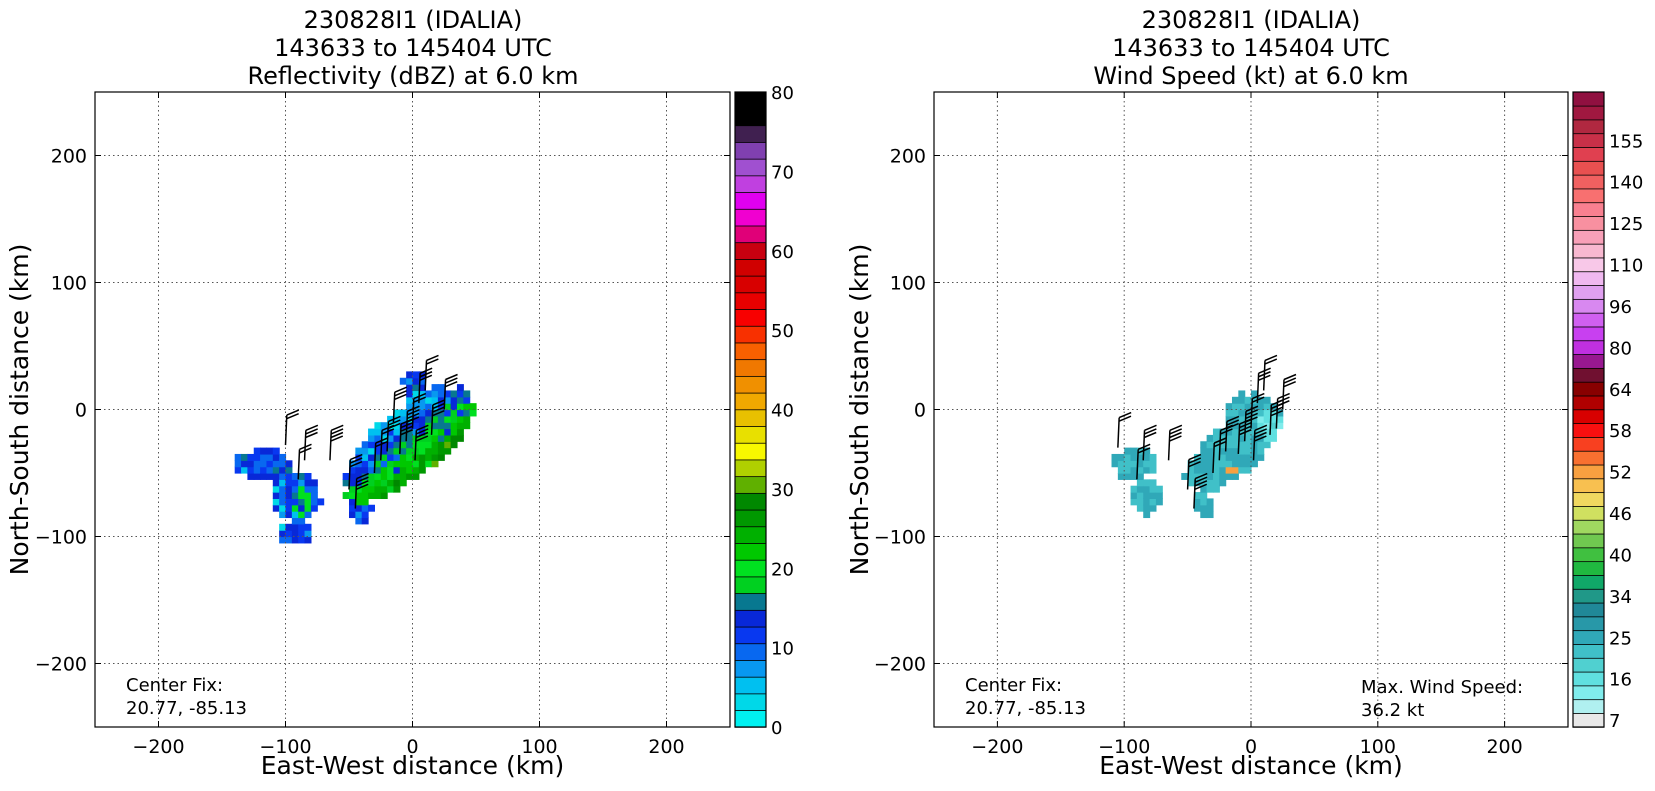  Describe the element at coordinates (900, 538) in the screenshot. I see `y-tick-label: −100` at that location.